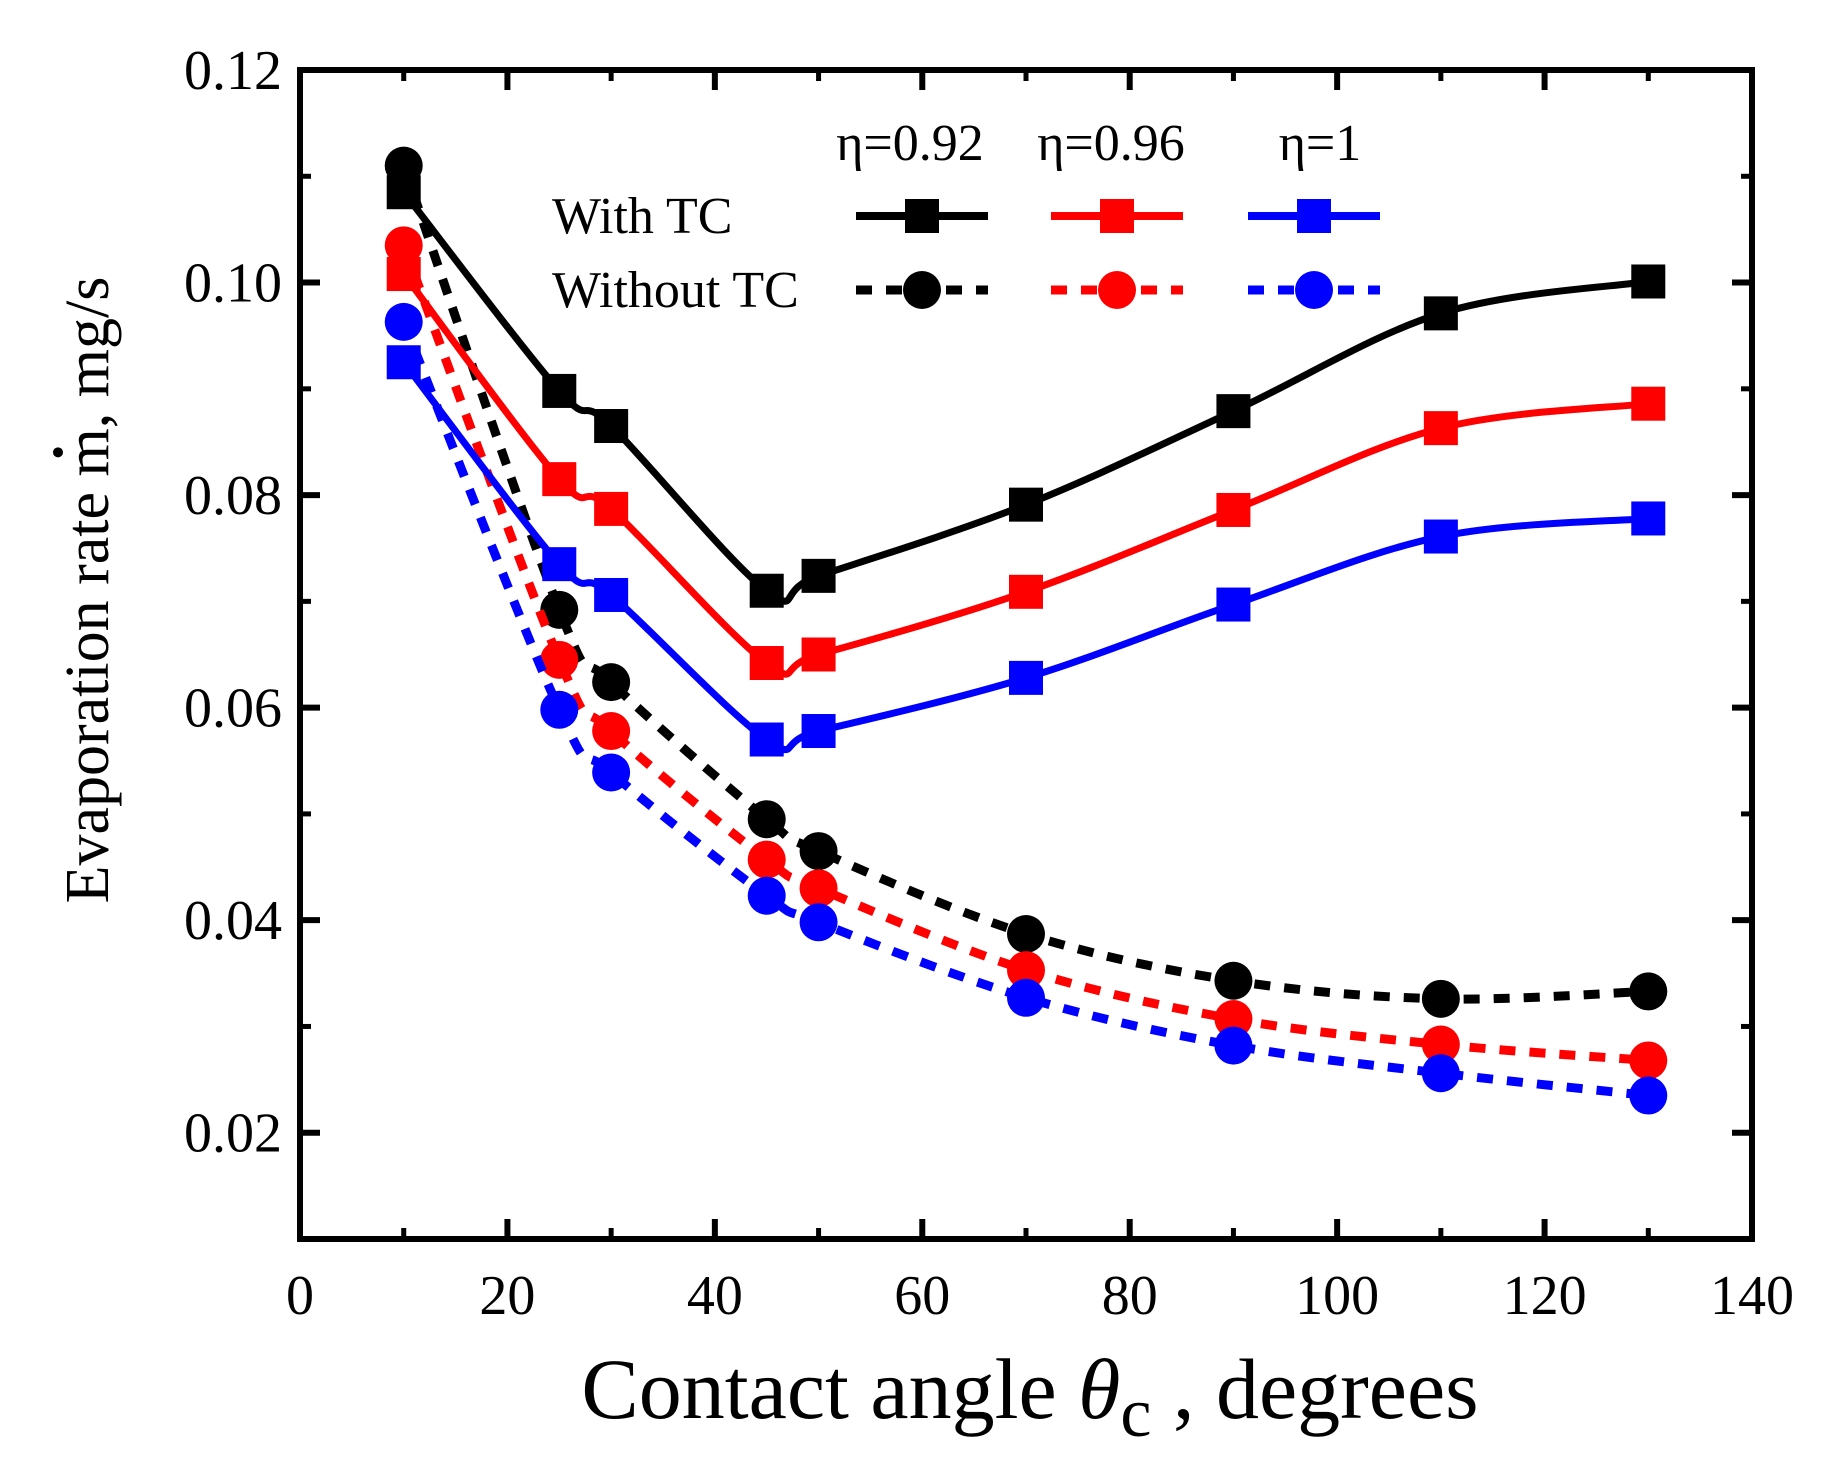 The height and width of the screenshot is (1469, 1827). Describe the element at coordinates (88, 452) in the screenshot. I see `y-axis-title-symbol: m` at that location.